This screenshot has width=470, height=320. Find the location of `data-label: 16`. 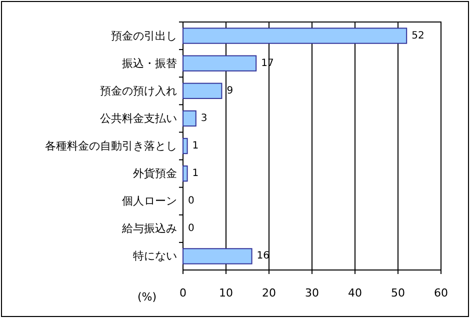

data-label: 16 is located at coordinates (263, 256).